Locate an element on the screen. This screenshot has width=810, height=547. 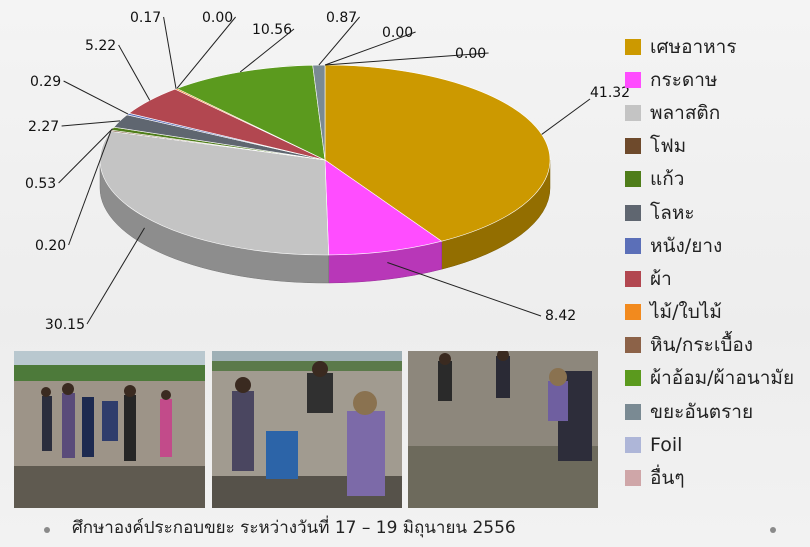
legend-label: ผ้า is located at coordinates (661, 278).